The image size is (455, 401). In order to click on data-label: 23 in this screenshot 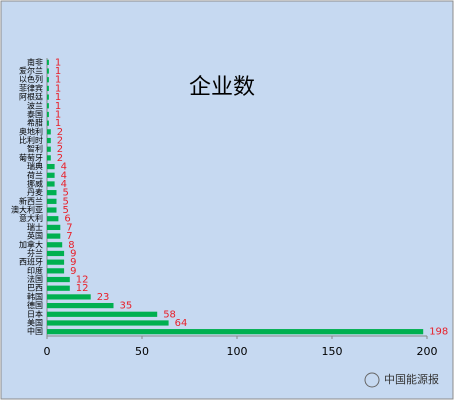, I will do `click(103, 297)`.